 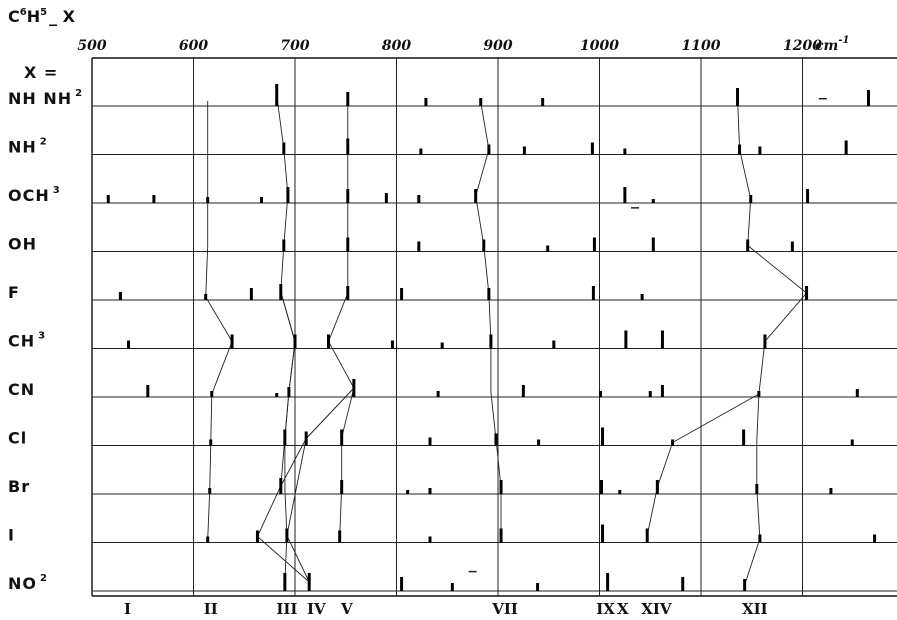 I want to click on chart-title: C6H5 _ X, so click(x=42, y=16).